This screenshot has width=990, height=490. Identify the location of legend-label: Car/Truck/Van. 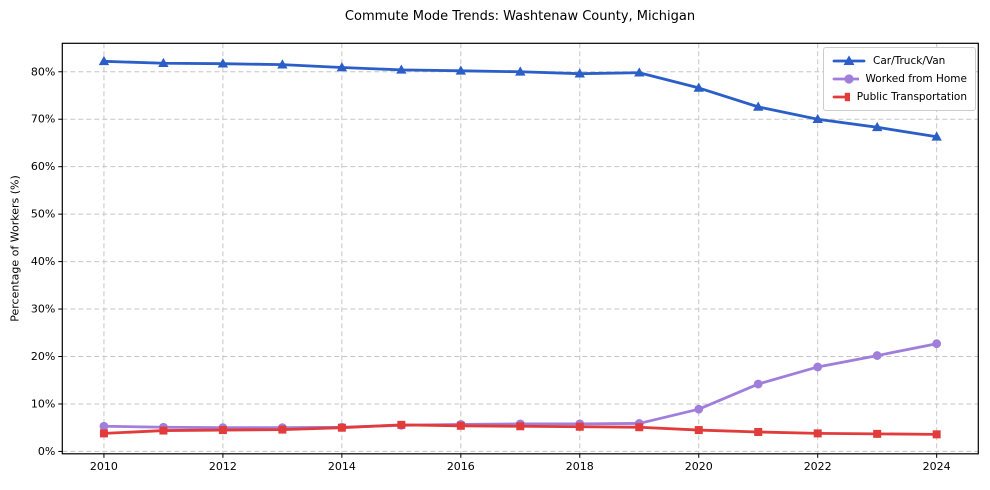
(909, 61).